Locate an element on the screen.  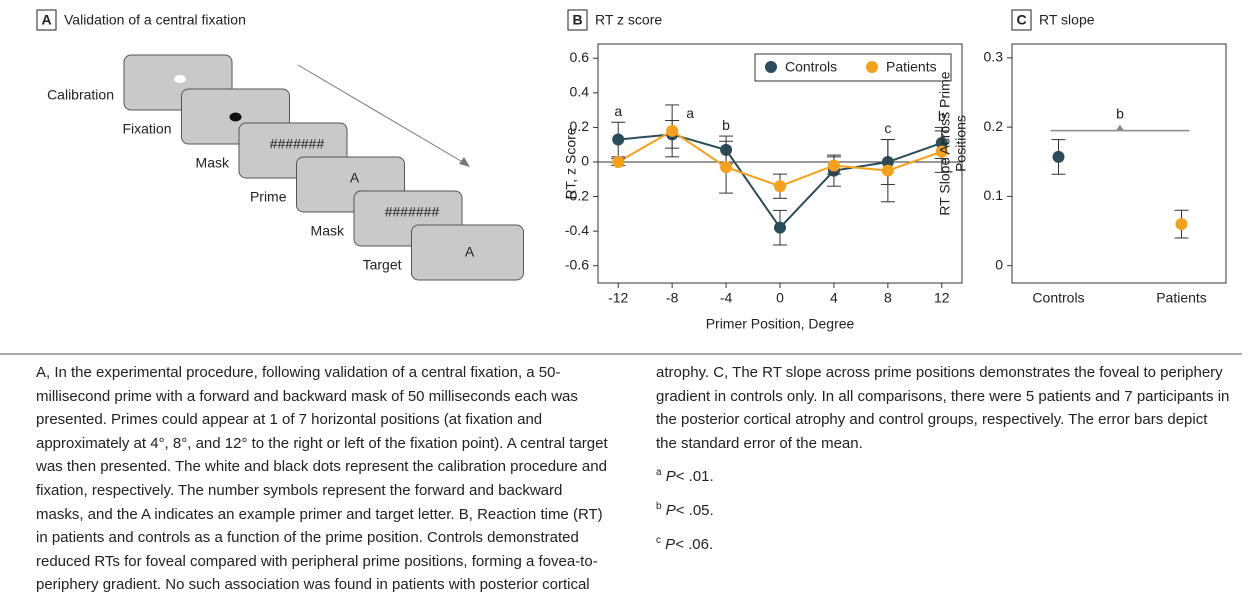
y-tick-label: -0.2 is located at coordinates (577, 195).